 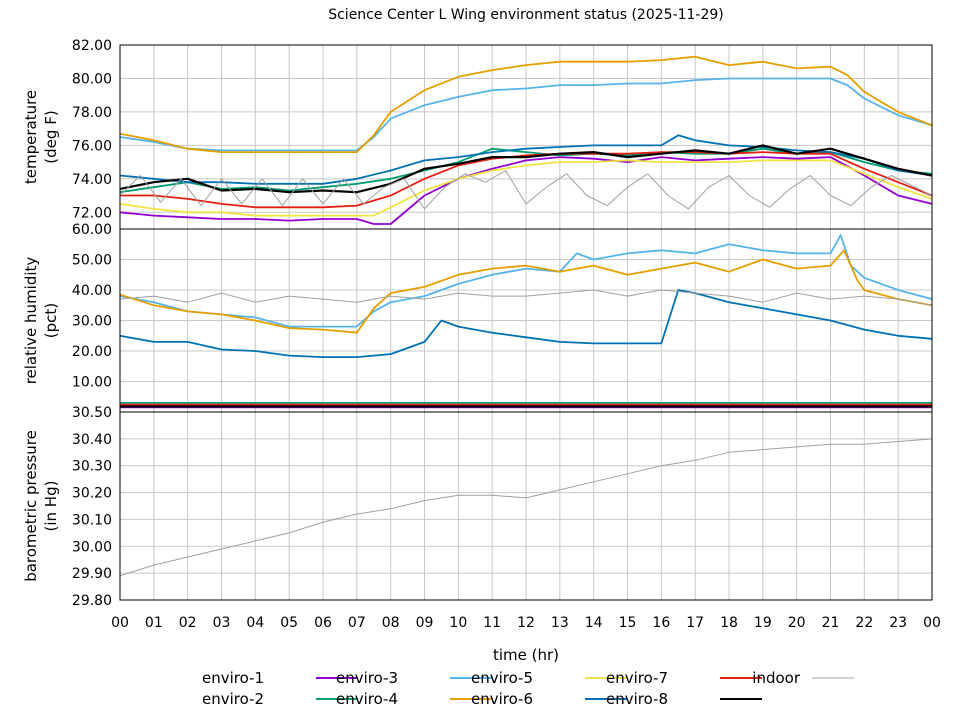 I want to click on y-tick-label: 60.00, so click(x=92, y=230).